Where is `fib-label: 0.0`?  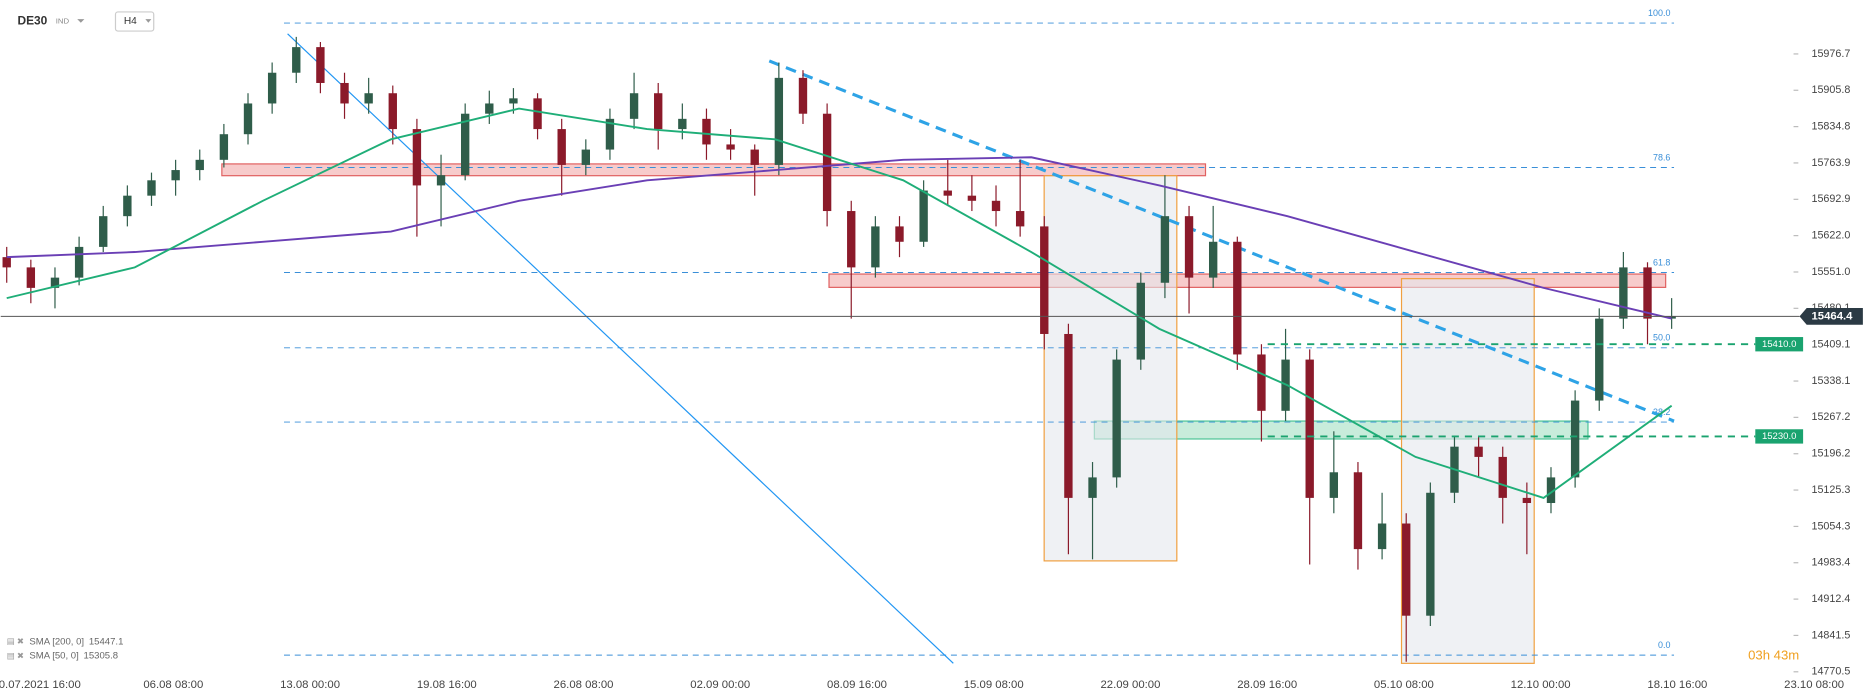 fib-label: 0.0 is located at coordinates (1664, 645).